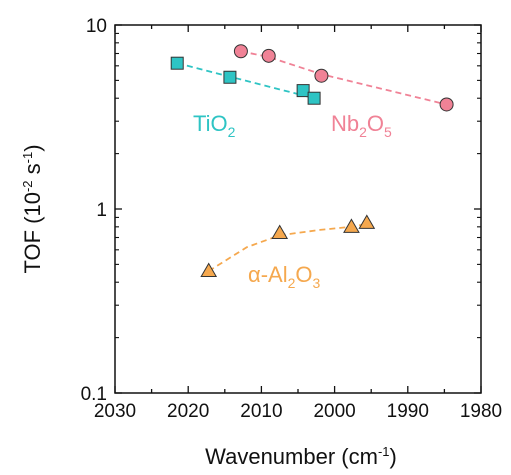  I want to click on x-axis-title: Wavenumber (cm-1), so click(301, 456).